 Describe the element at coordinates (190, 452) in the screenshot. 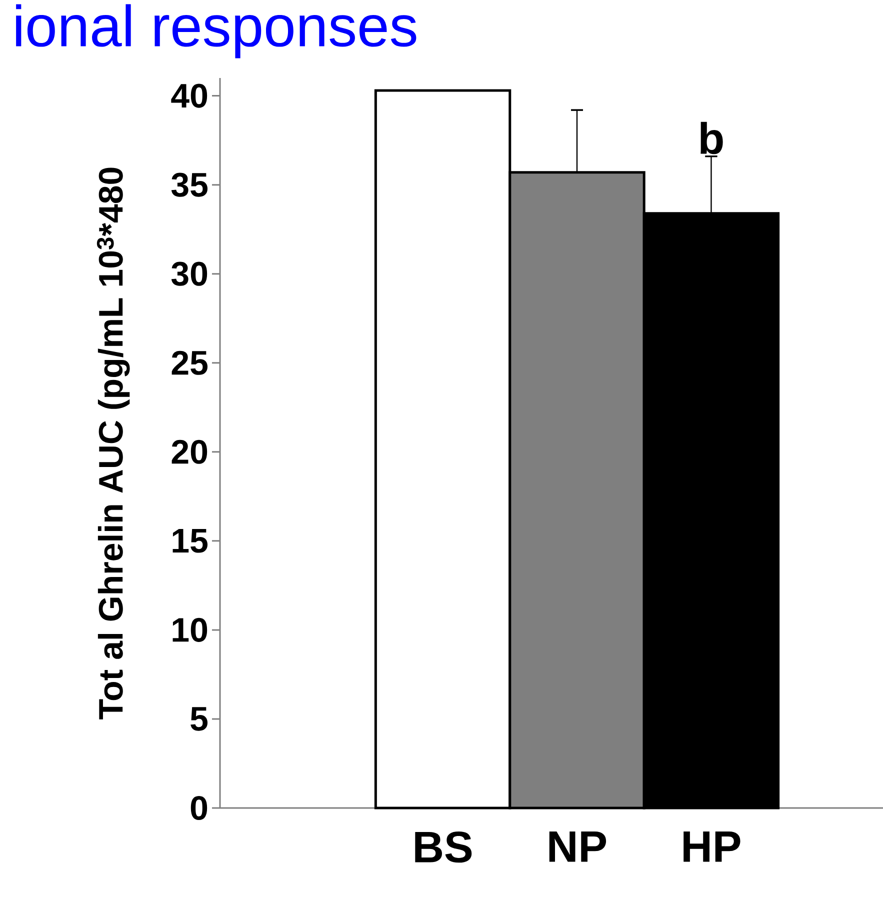

I see `y-tick-label: 20` at that location.